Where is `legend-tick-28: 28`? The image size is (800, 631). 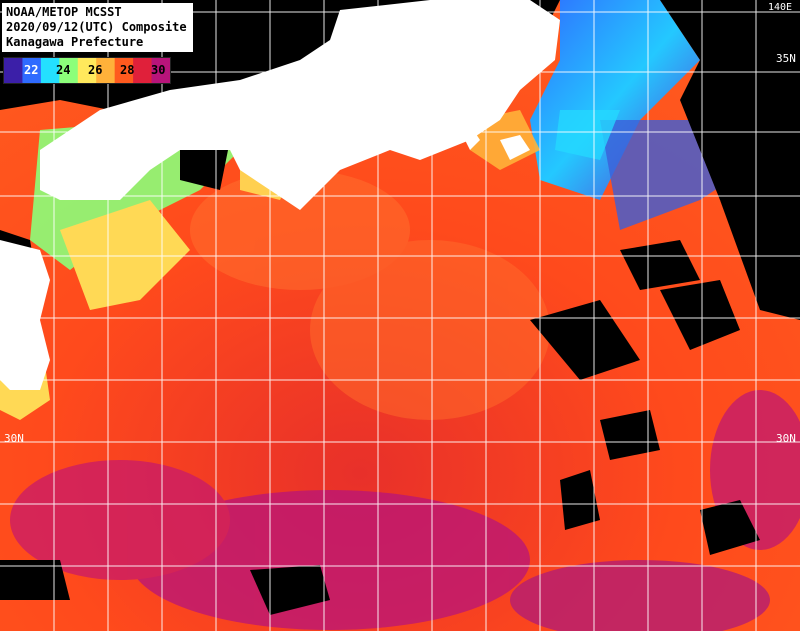
legend-tick-28: 28 is located at coordinates (127, 70).